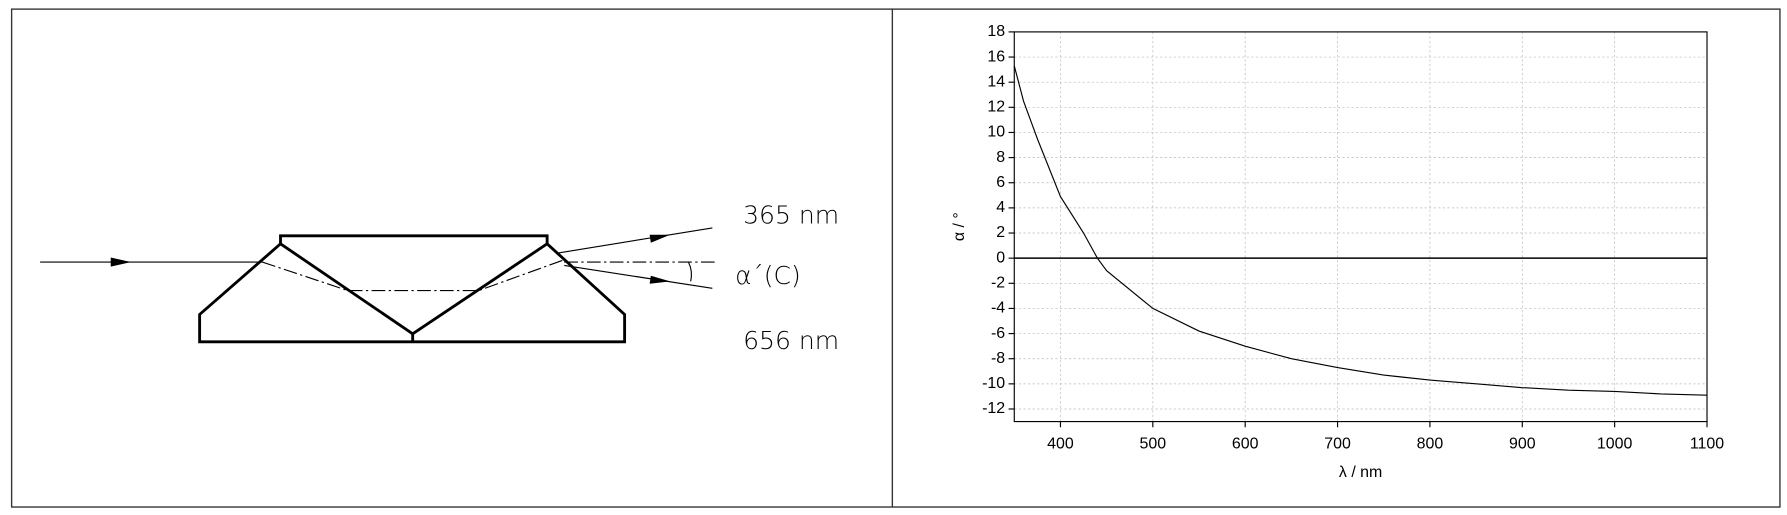 The width and height of the screenshot is (1787, 515). What do you see at coordinates (690, 271) in the screenshot?
I see `angle-arc` at bounding box center [690, 271].